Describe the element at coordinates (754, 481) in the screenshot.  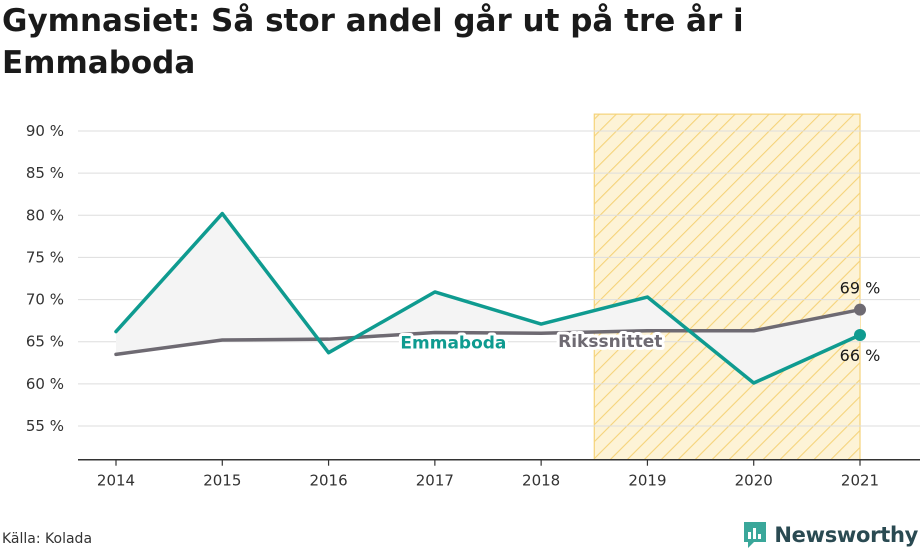
I see `x-tick-label: 2020` at that location.